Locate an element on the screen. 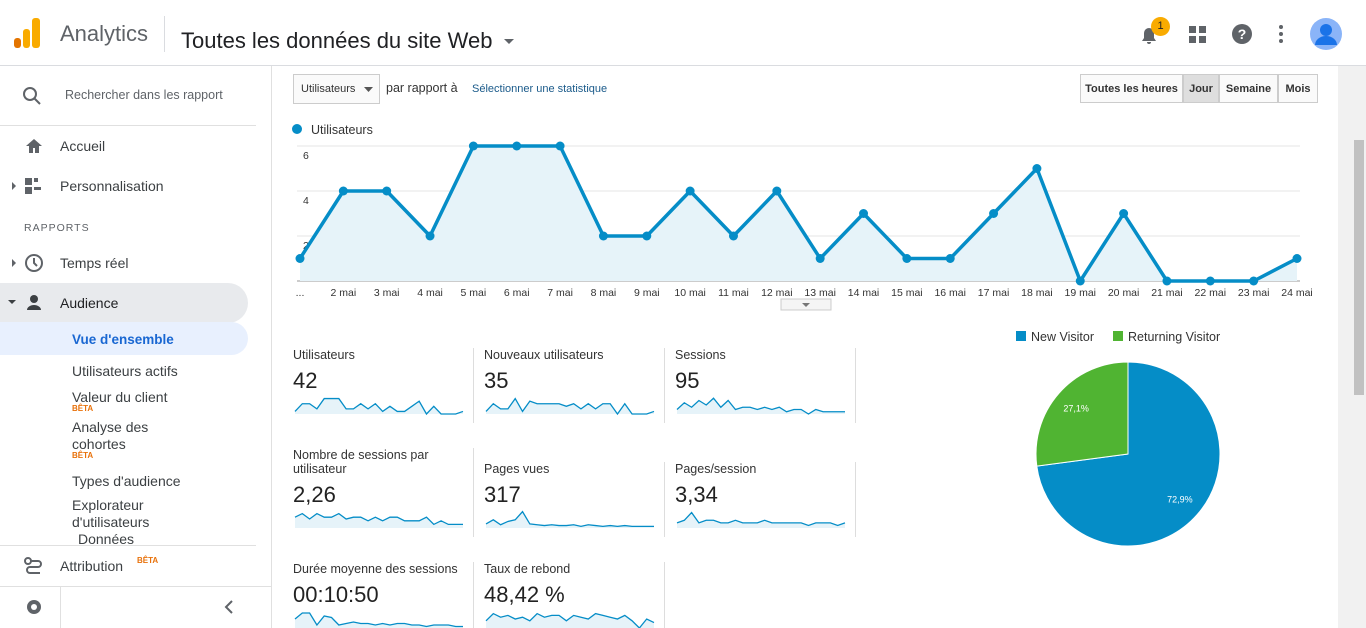 This screenshot has height=628, width=1366. nav-item: Audience is located at coordinates (89, 303).